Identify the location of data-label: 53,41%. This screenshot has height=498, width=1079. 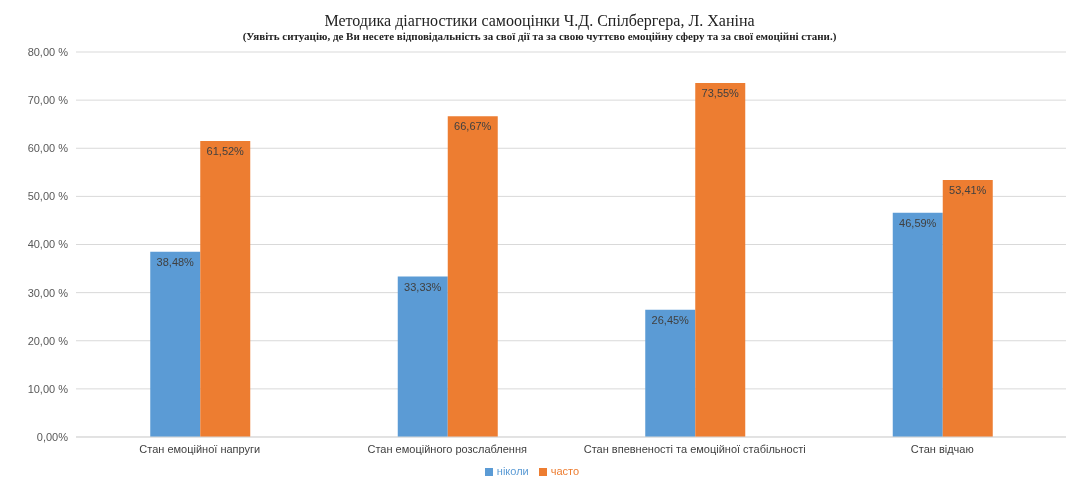
(968, 189).